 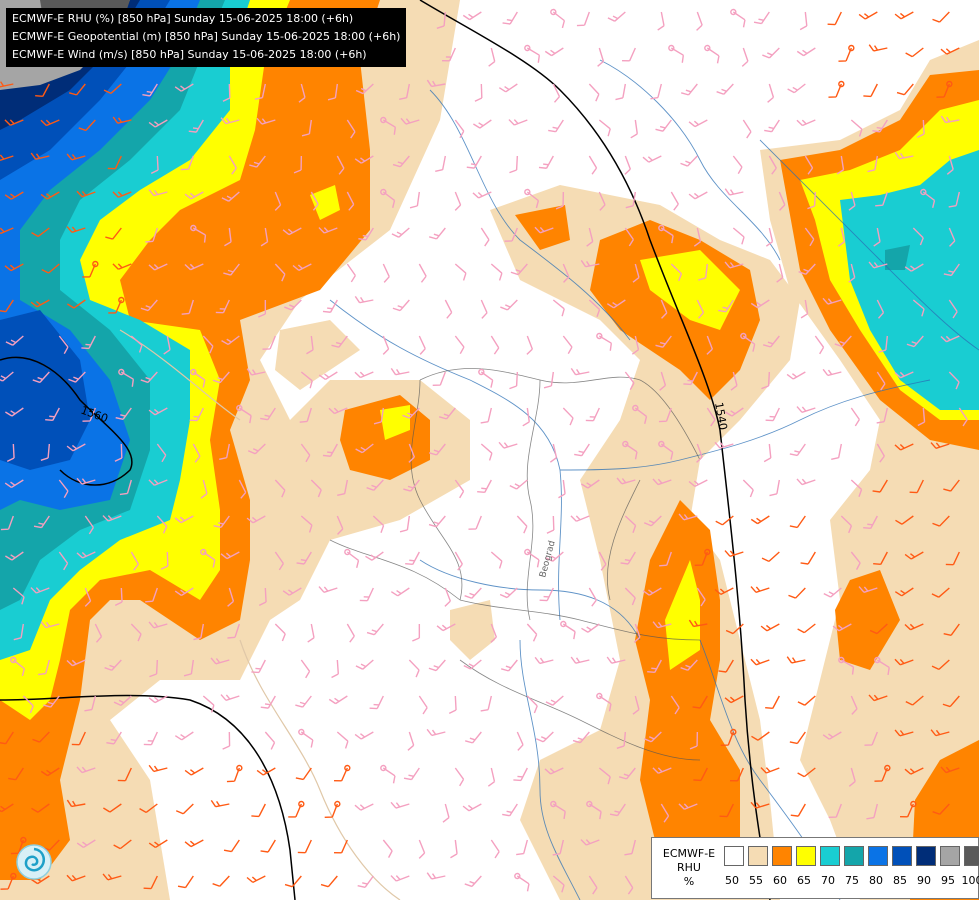 What do you see at coordinates (804, 880) in the screenshot?
I see `legend-tick-label: 65` at bounding box center [804, 880].